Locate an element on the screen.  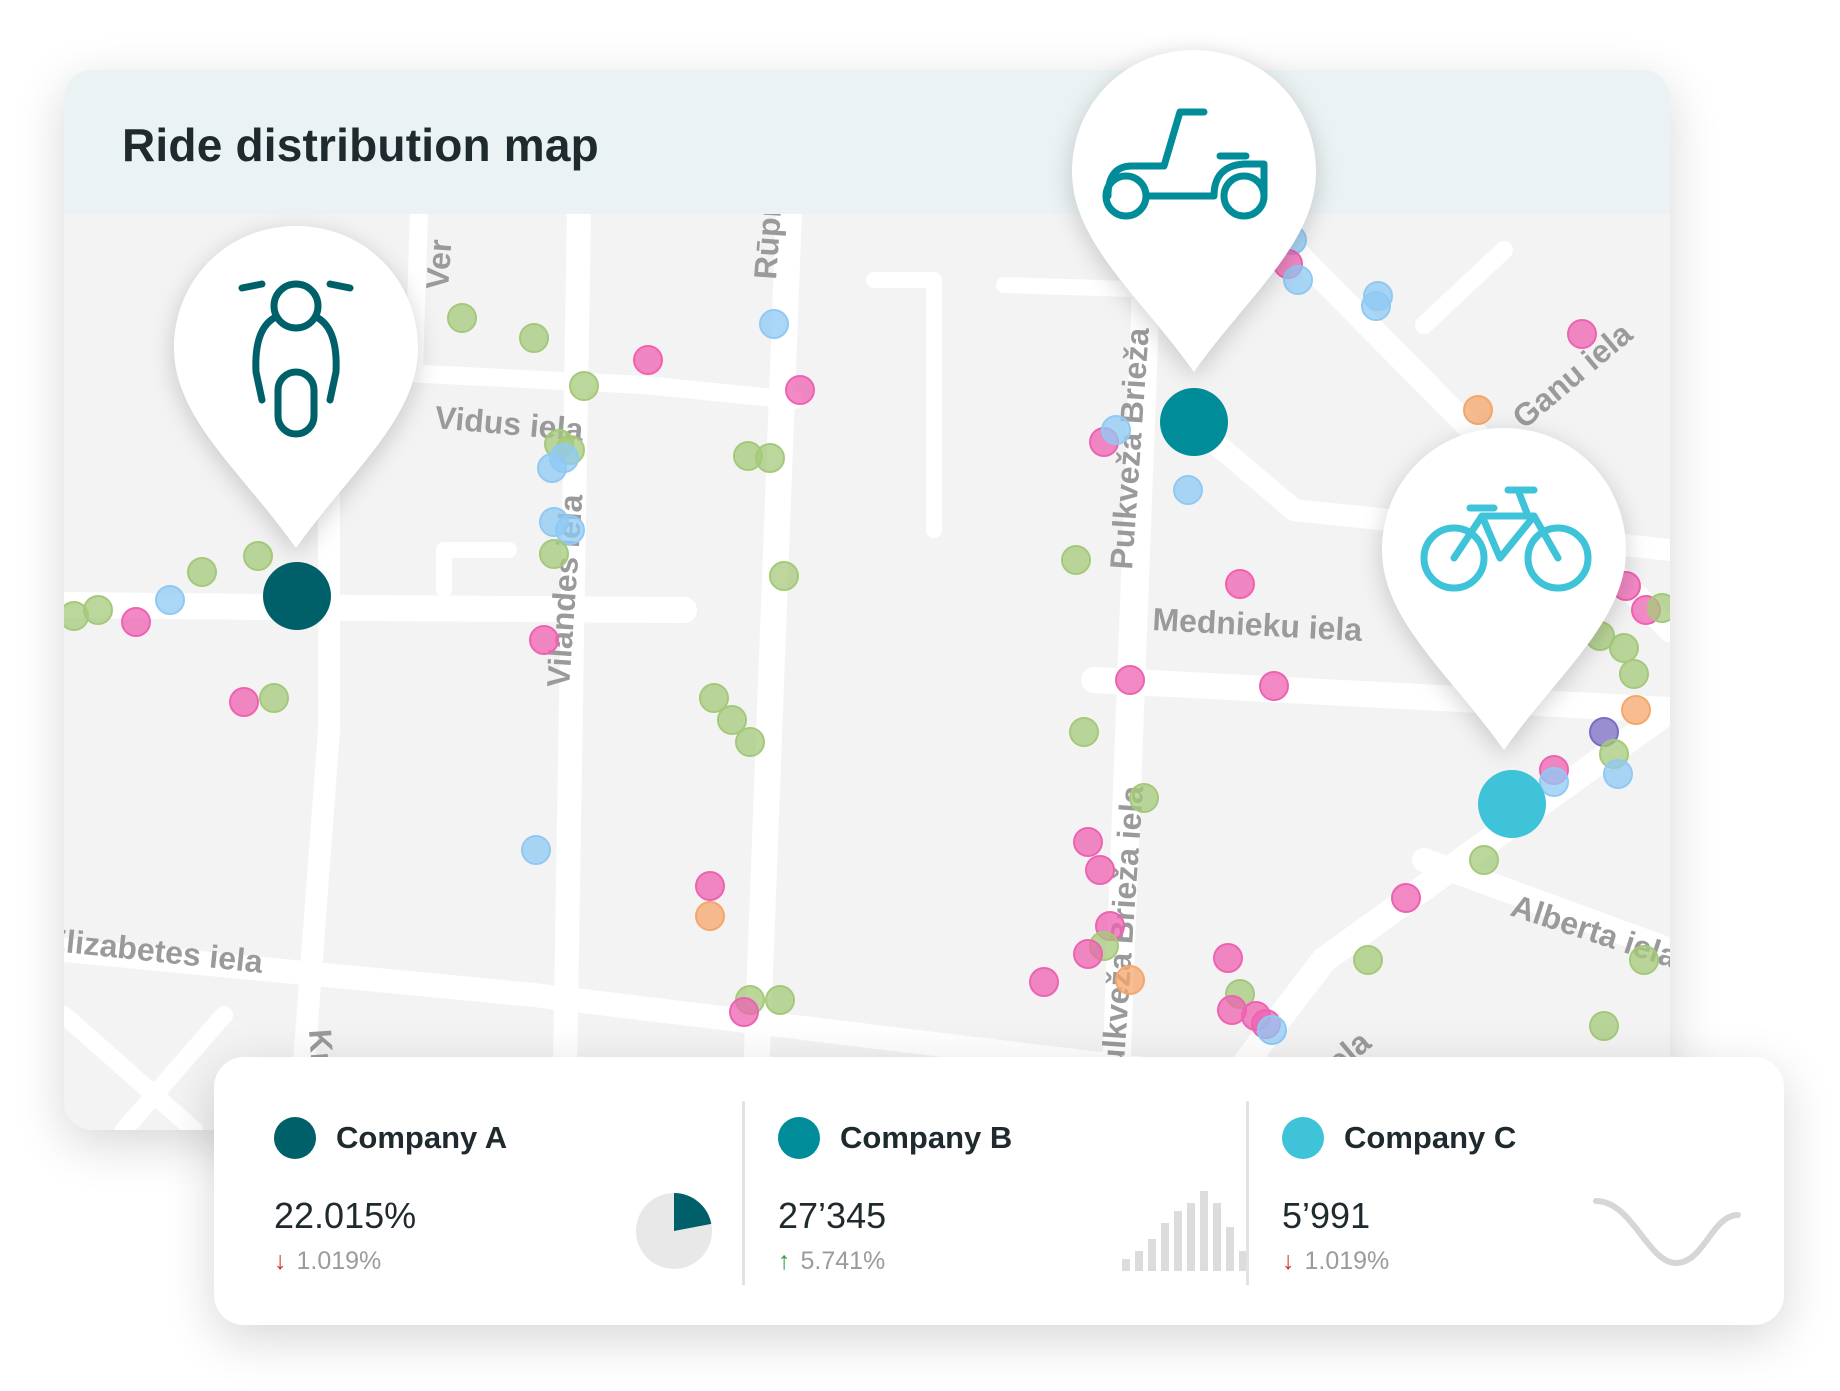
company-c-change: 1.019% is located at coordinates (1347, 1261).